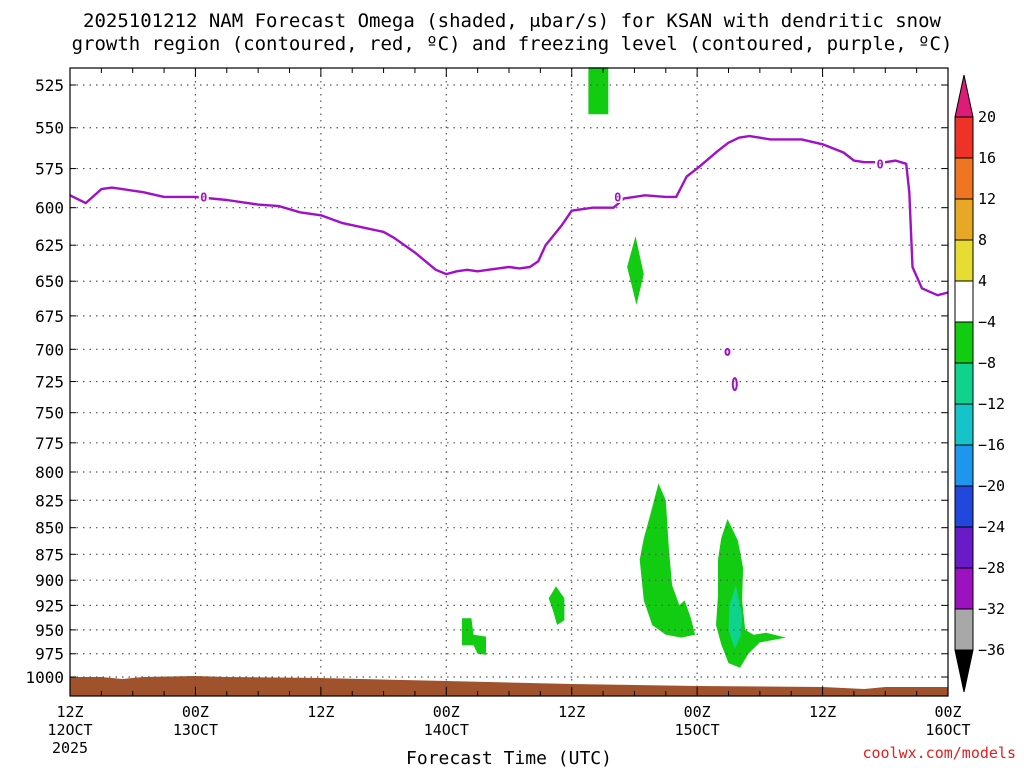 This screenshot has height=768, width=1024. Describe the element at coordinates (947, 730) in the screenshot. I see `xtick-date-84: 16OCT` at that location.